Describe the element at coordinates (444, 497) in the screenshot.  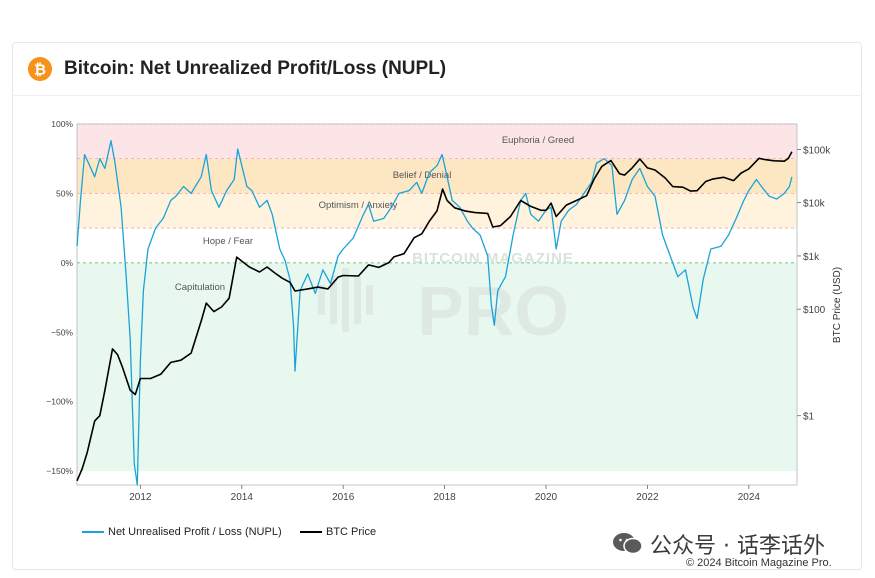
I see `x-tick-label-2018: 2018` at that location.